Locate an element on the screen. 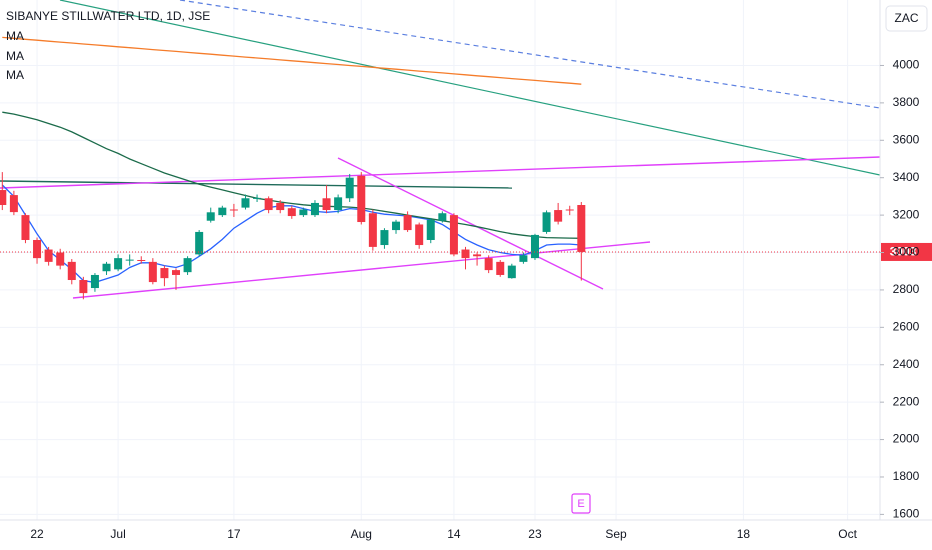  currency-label: ZAC is located at coordinates (907, 18).